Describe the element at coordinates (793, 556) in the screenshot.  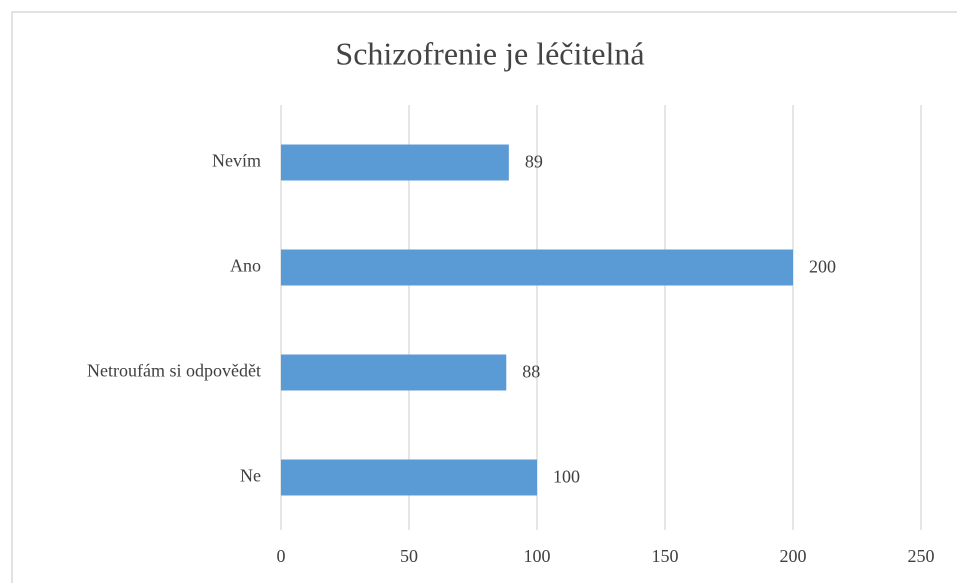
I see `x-tick-label: 200` at that location.